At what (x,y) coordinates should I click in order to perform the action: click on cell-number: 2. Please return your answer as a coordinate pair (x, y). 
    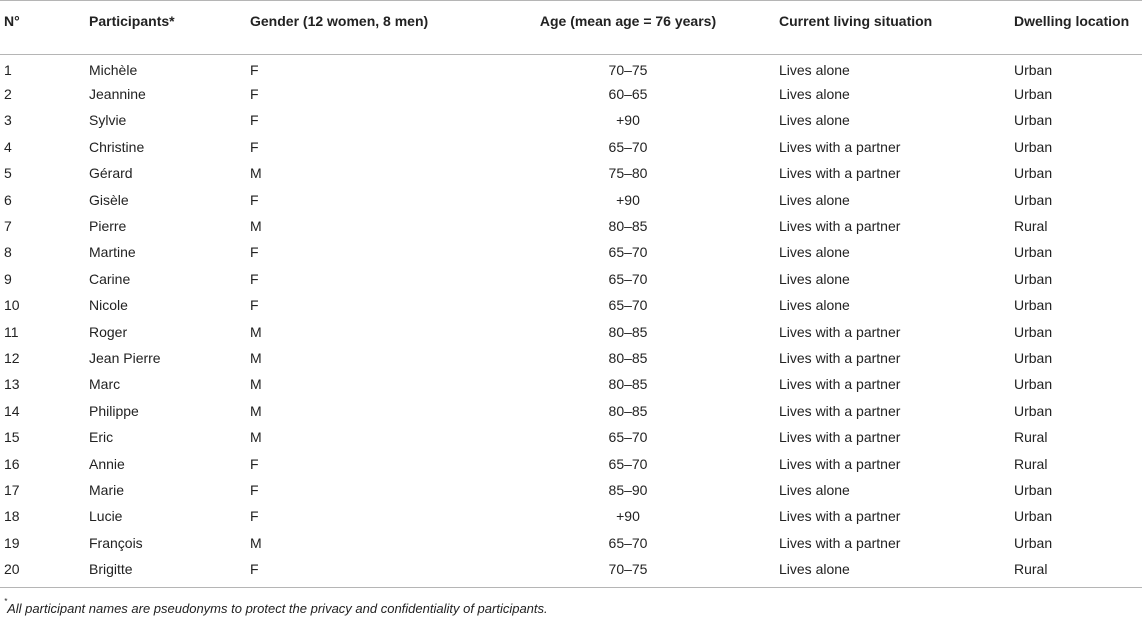
    Looking at the image, I should click on (8, 94).